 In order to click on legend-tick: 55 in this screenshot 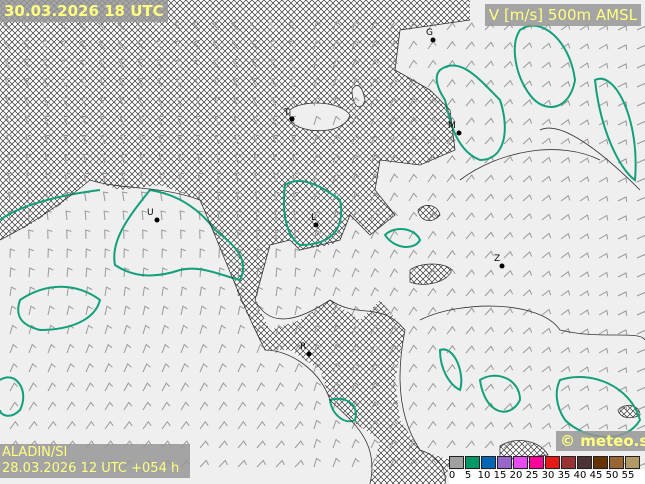, I will do `click(628, 475)`.